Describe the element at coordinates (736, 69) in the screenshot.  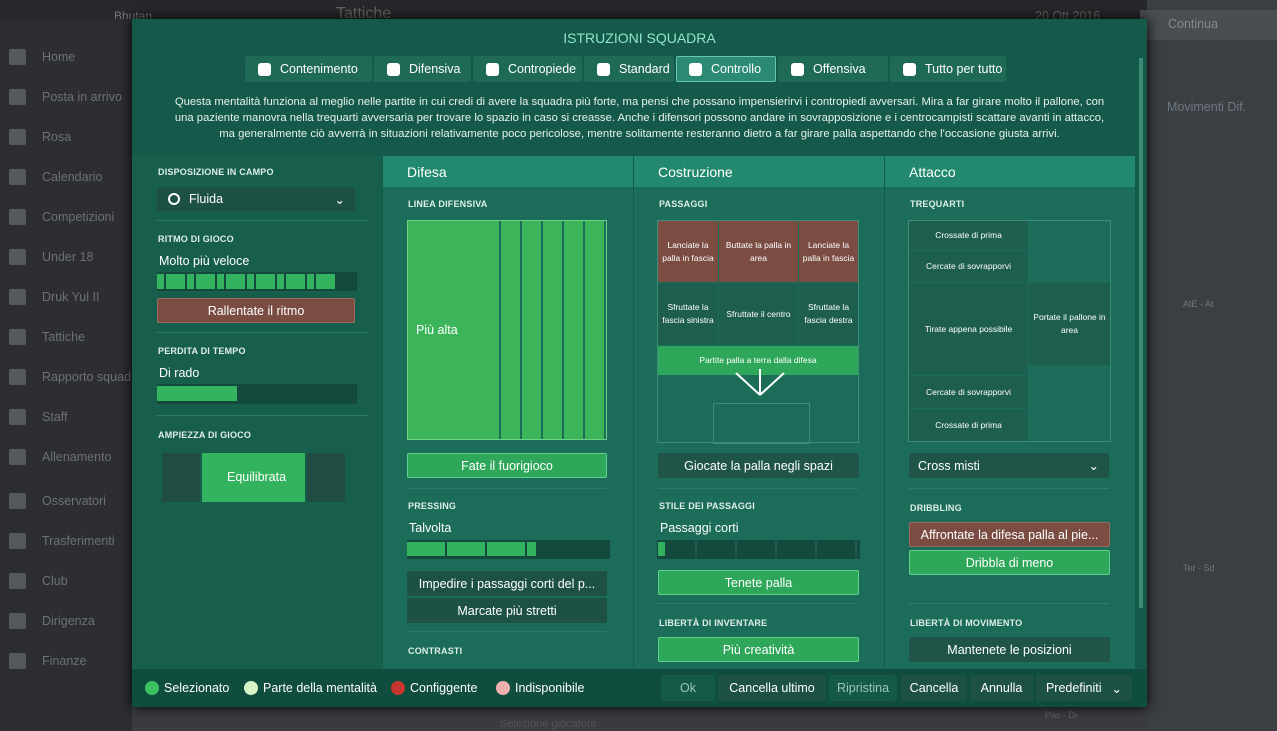
I see `tab-label: Controllo` at that location.